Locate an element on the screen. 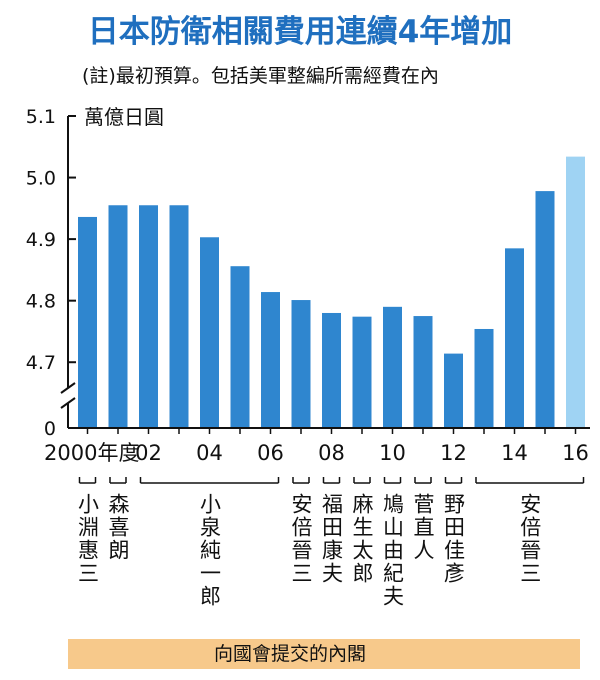 This screenshot has width=600, height=680. y-tick-label: 4.7 is located at coordinates (41, 363).